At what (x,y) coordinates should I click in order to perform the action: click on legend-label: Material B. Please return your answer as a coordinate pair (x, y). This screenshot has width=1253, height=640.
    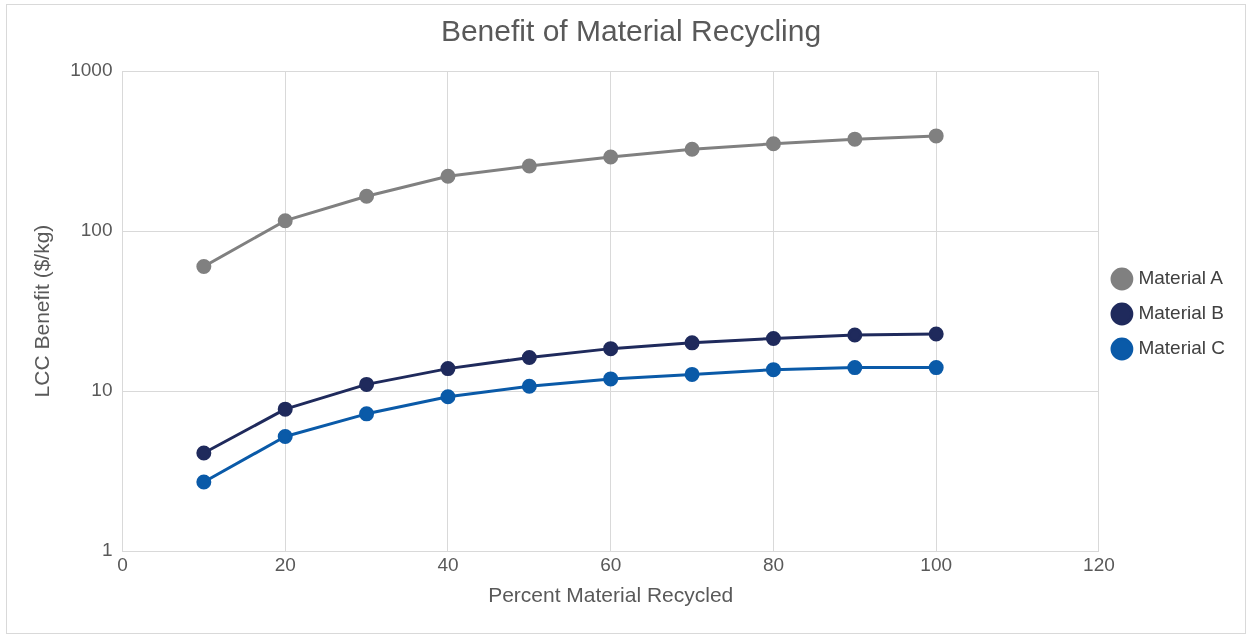
    Looking at the image, I should click on (1181, 313).